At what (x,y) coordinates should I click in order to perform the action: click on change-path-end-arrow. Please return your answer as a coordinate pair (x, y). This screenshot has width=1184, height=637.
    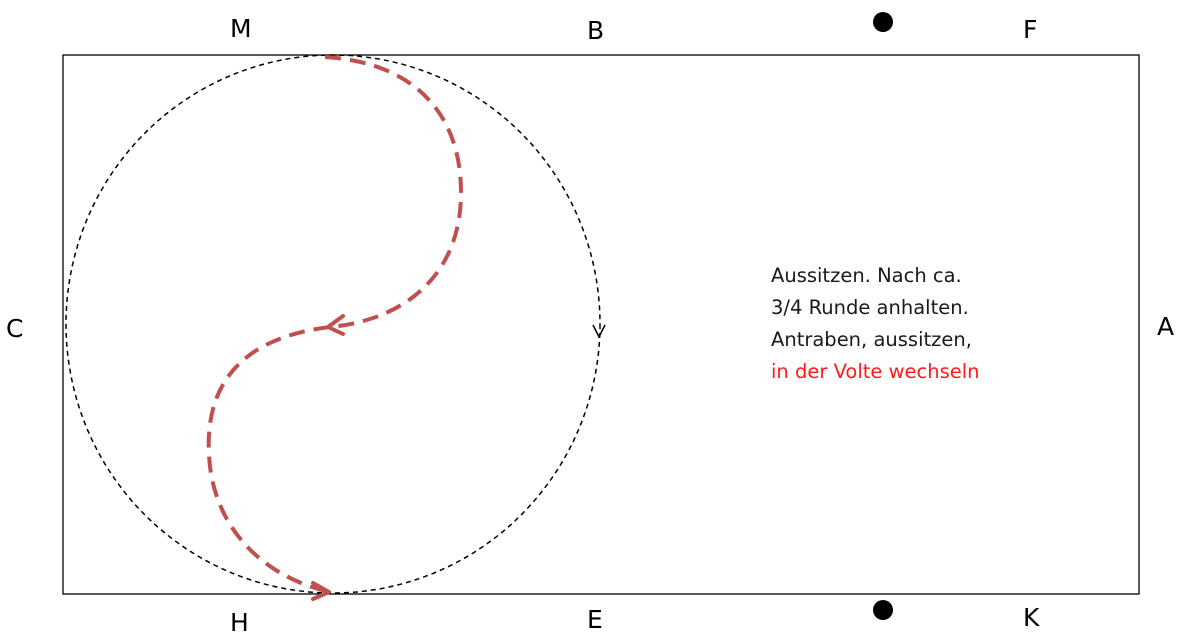
    Looking at the image, I should click on (321, 591).